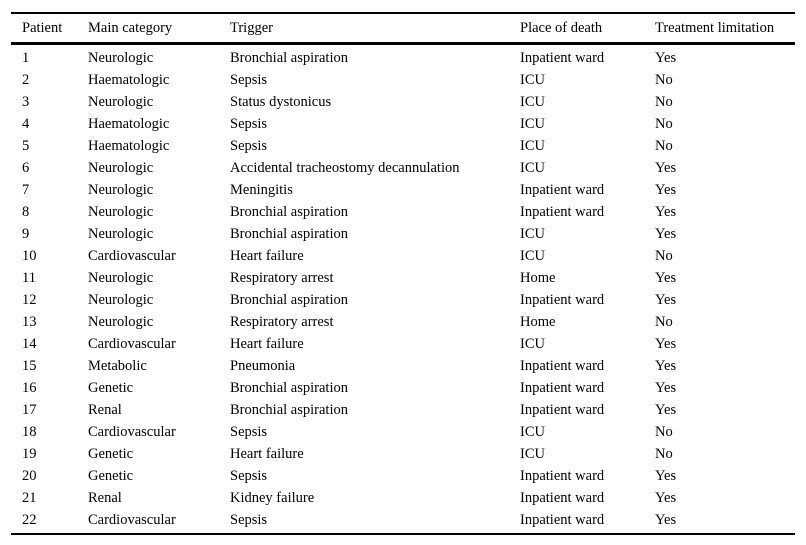  Describe the element at coordinates (403, 366) in the screenshot. I see `table-row: 15 Metabolic Pneumonia Inpatient ward Yes` at that location.